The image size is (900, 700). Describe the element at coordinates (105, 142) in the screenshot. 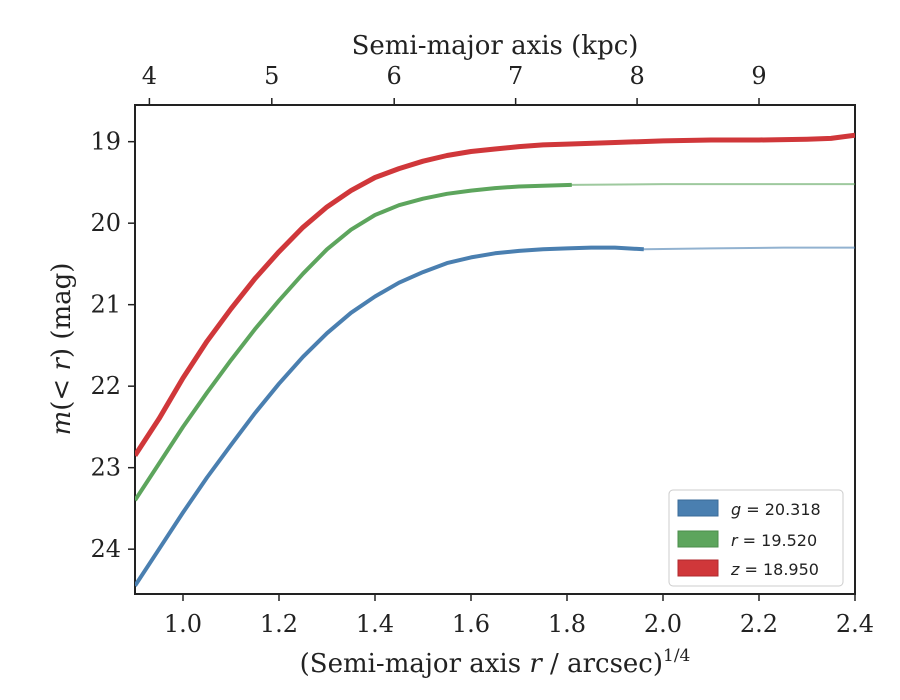

I see `y-tick-label: 19` at that location.